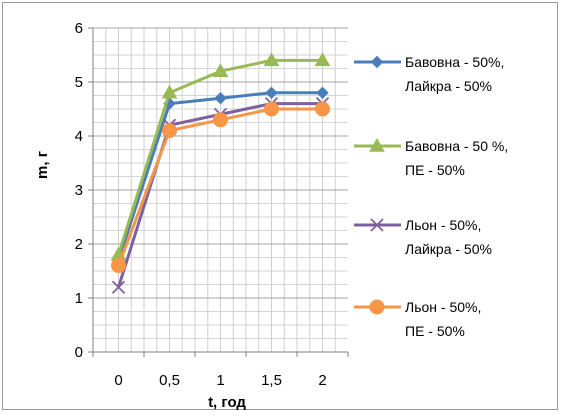 This screenshot has width=562, height=416. I want to click on legend-entry-3: Льон - 50%, Лайкра - 50%, so click(423, 237).